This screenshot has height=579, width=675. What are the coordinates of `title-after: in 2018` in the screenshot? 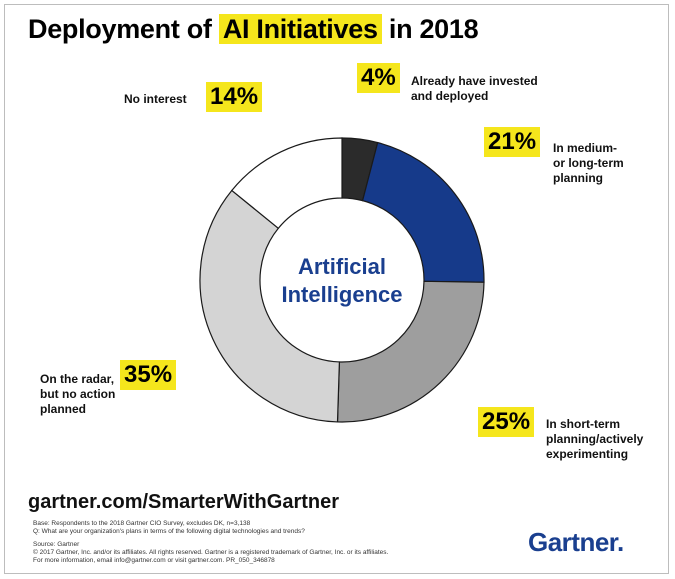 It's located at (430, 29).